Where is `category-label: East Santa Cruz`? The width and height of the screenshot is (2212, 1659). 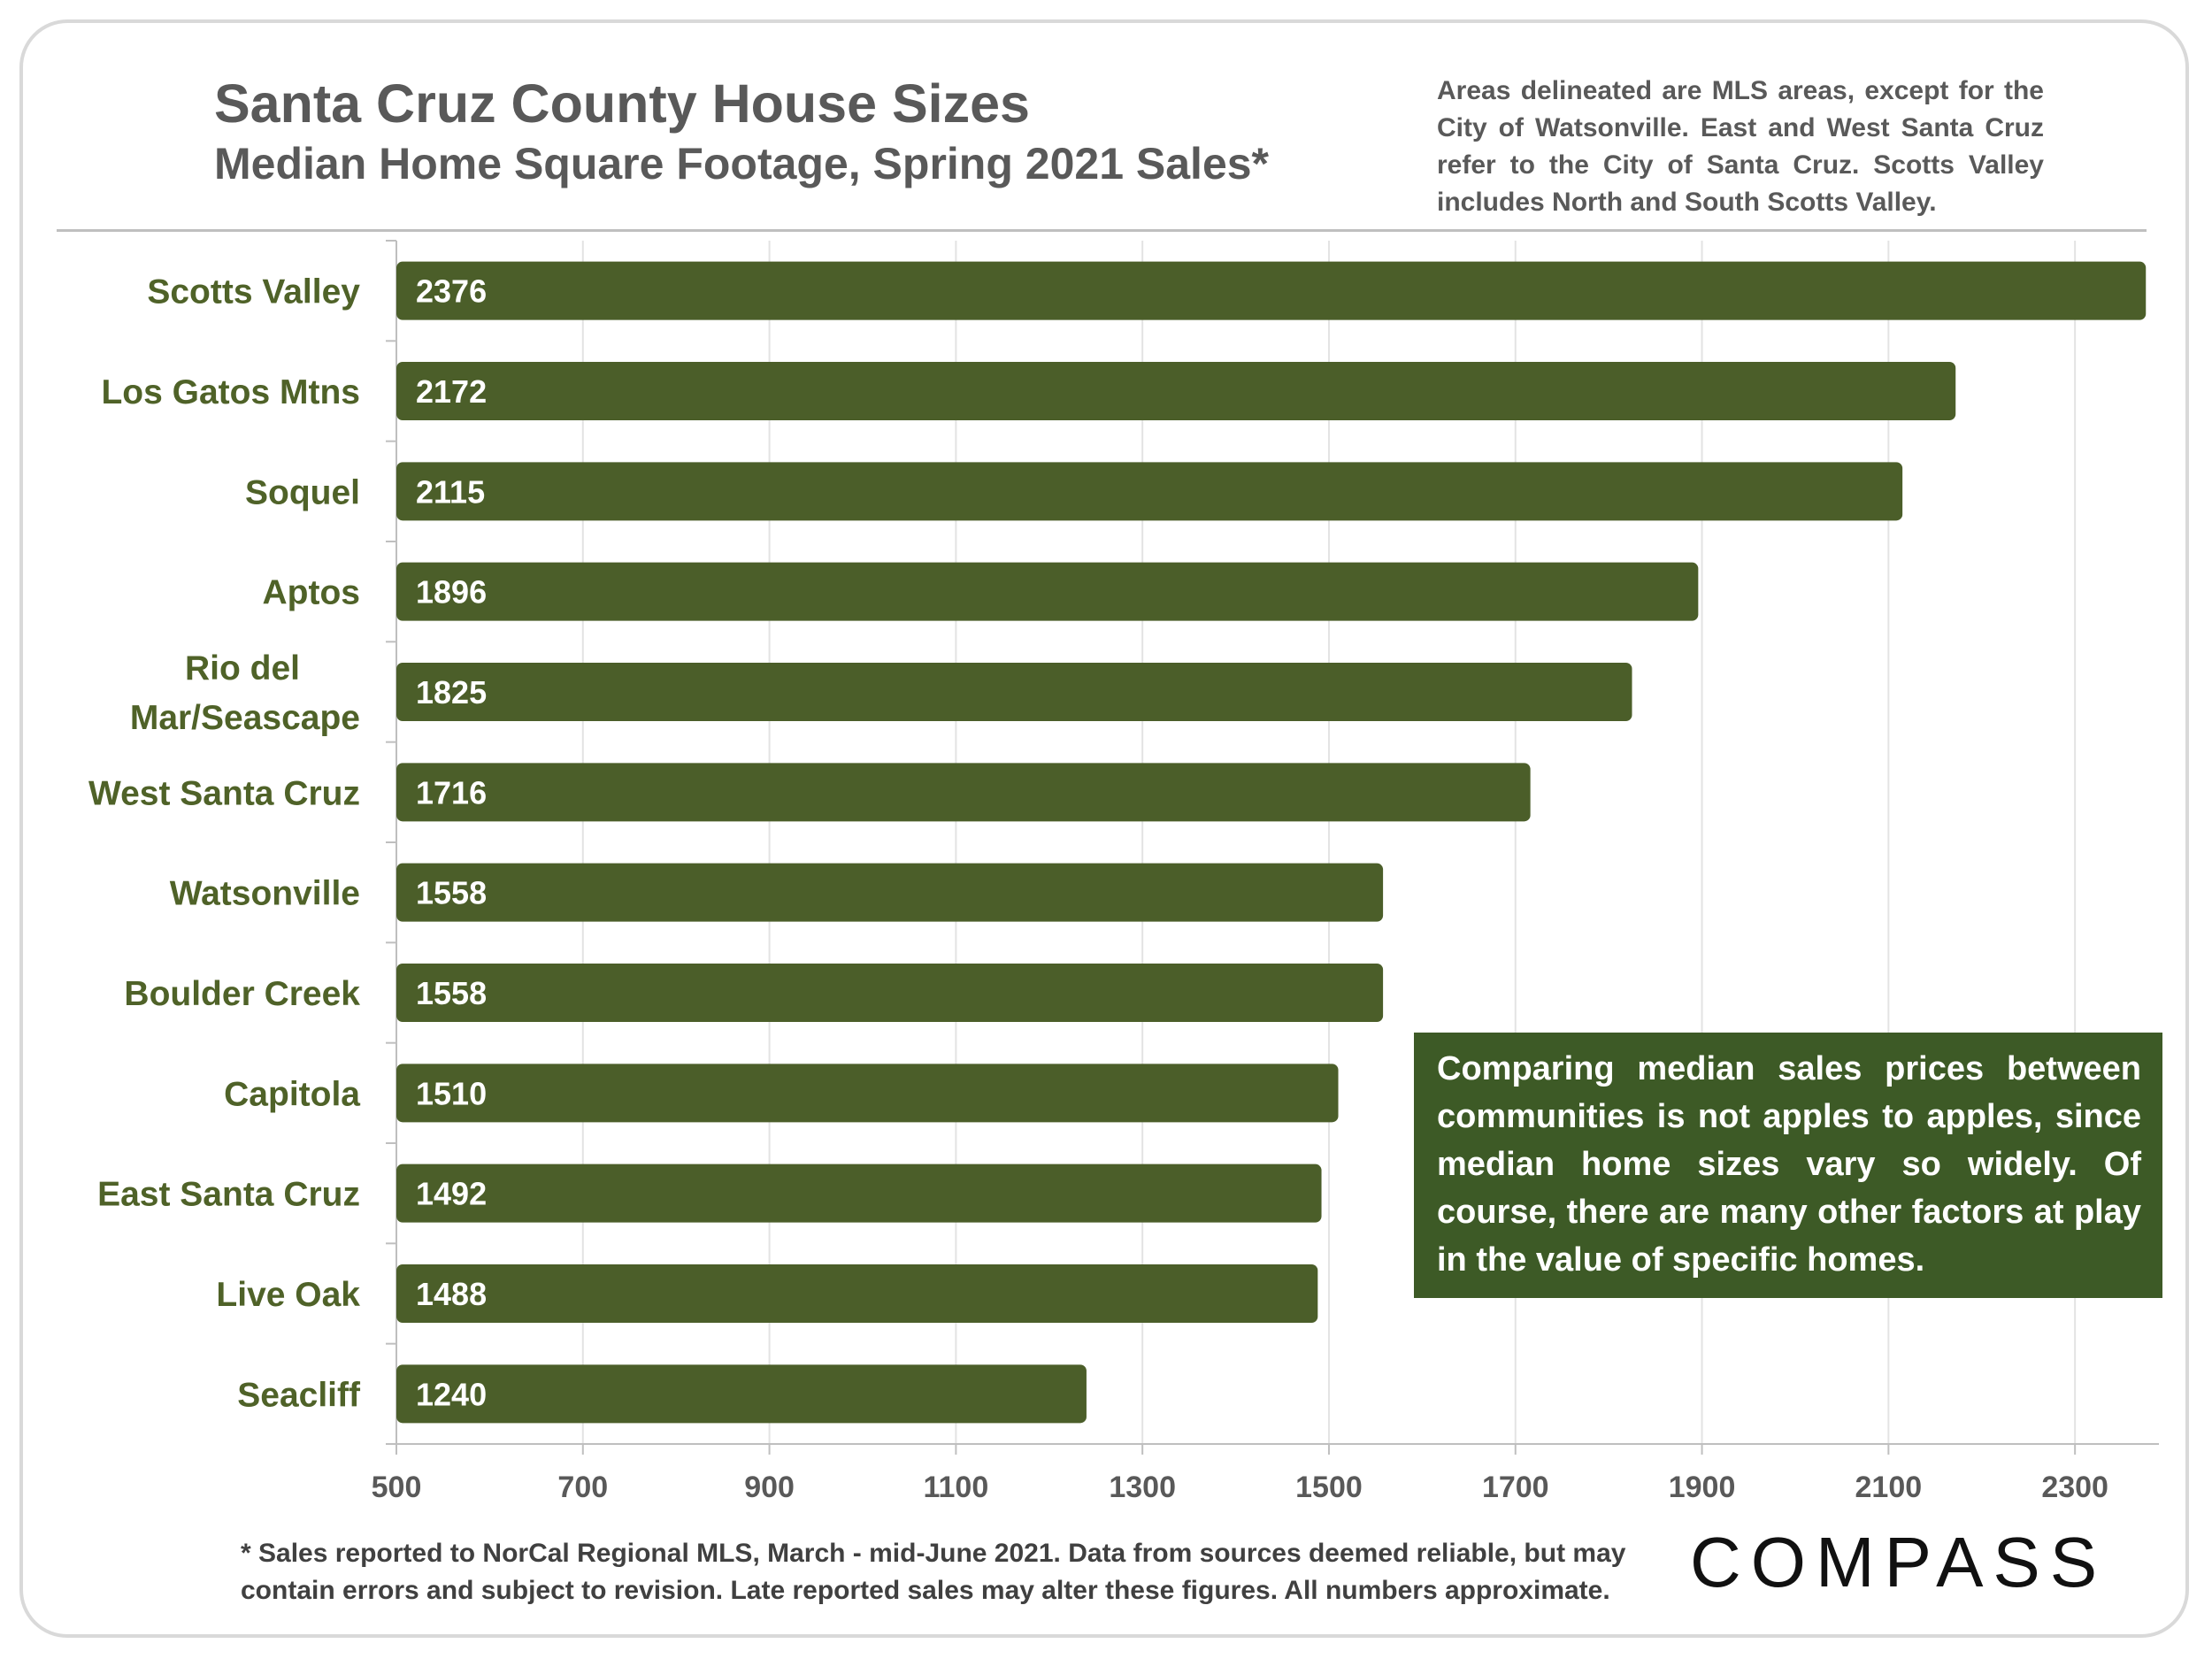 category-label: East Santa Cruz is located at coordinates (228, 1195).